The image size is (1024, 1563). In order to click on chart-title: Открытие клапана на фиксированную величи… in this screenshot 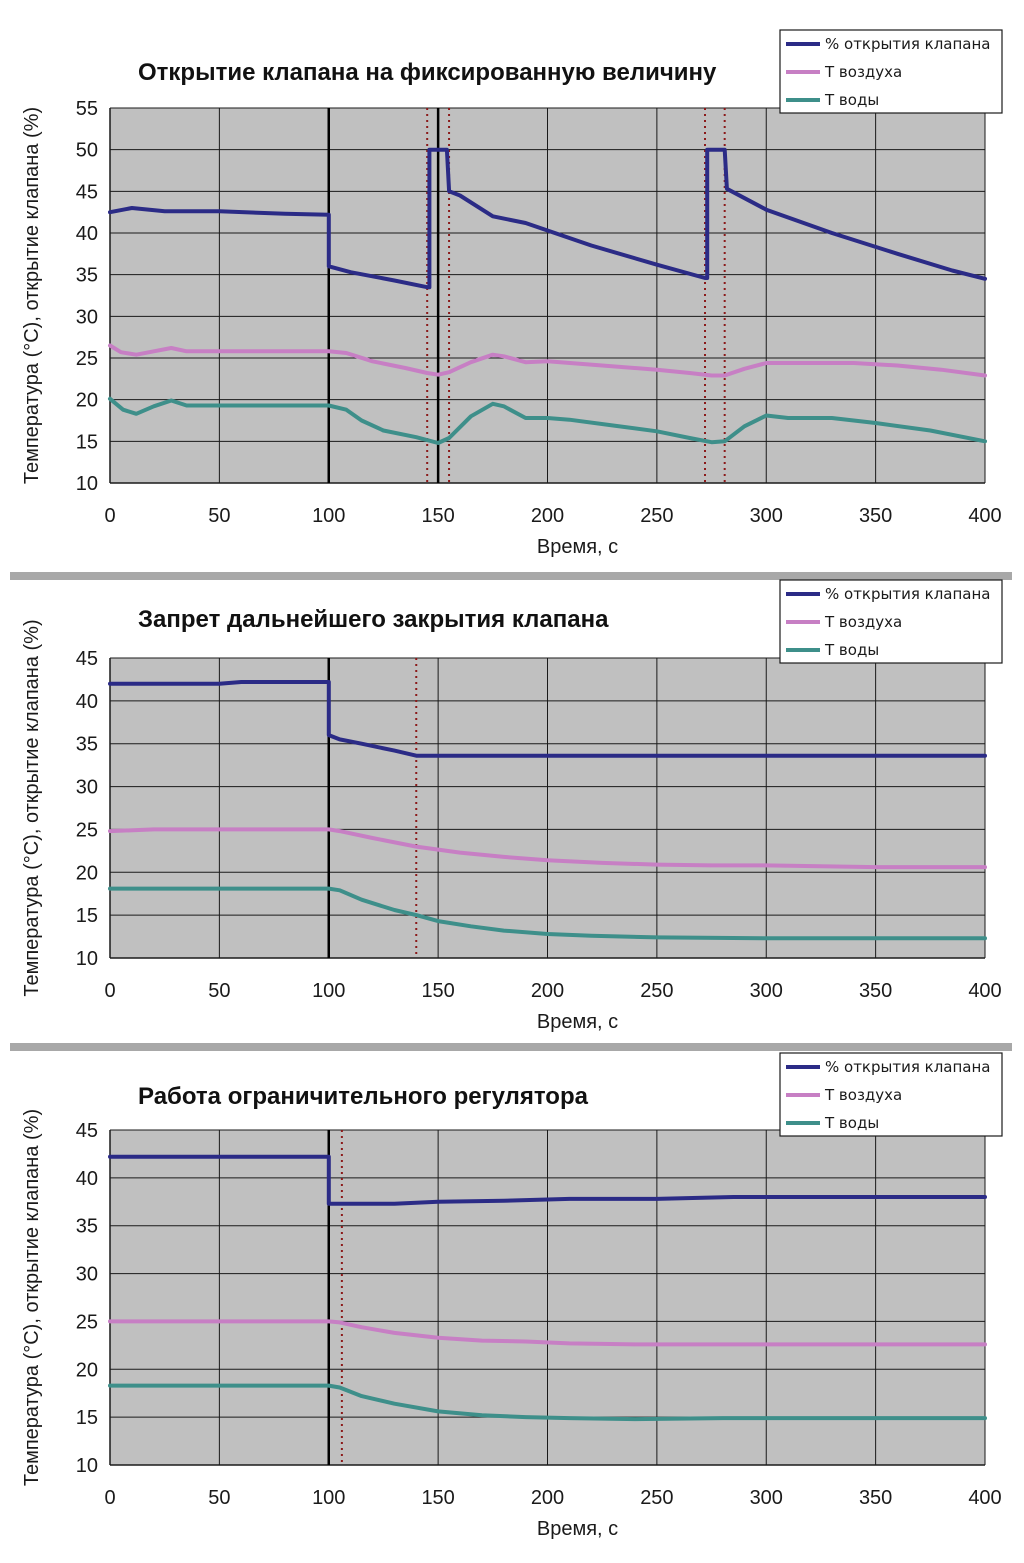, I will do `click(427, 72)`.